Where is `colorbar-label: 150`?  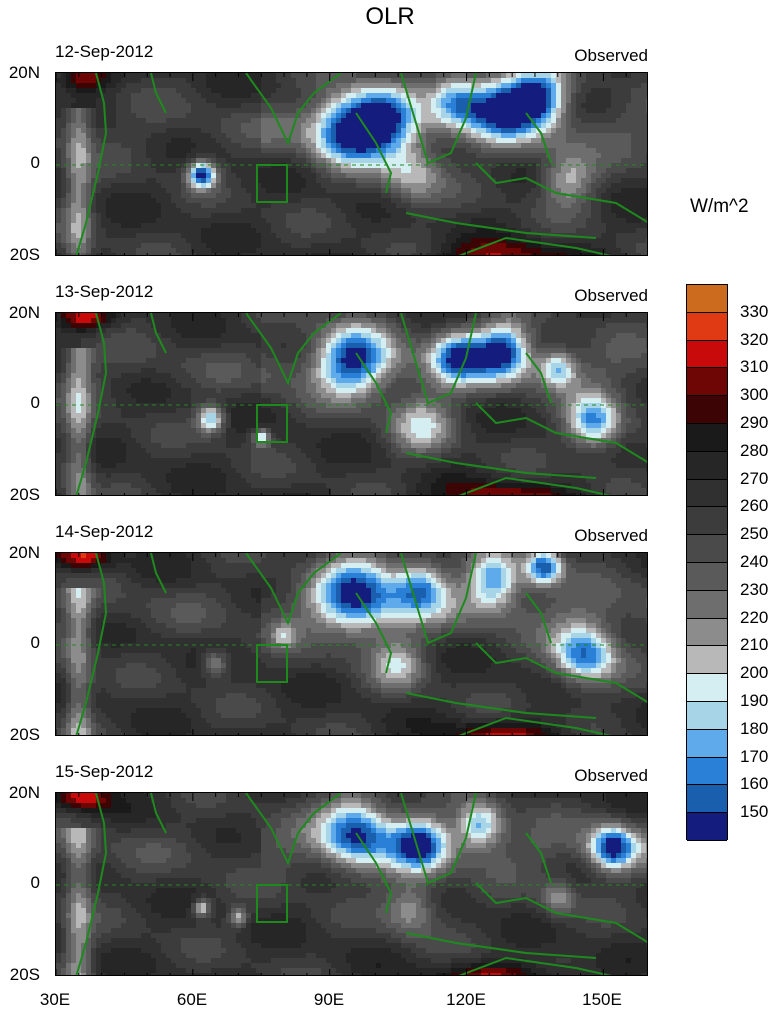
colorbar-label: 150 is located at coordinates (754, 812).